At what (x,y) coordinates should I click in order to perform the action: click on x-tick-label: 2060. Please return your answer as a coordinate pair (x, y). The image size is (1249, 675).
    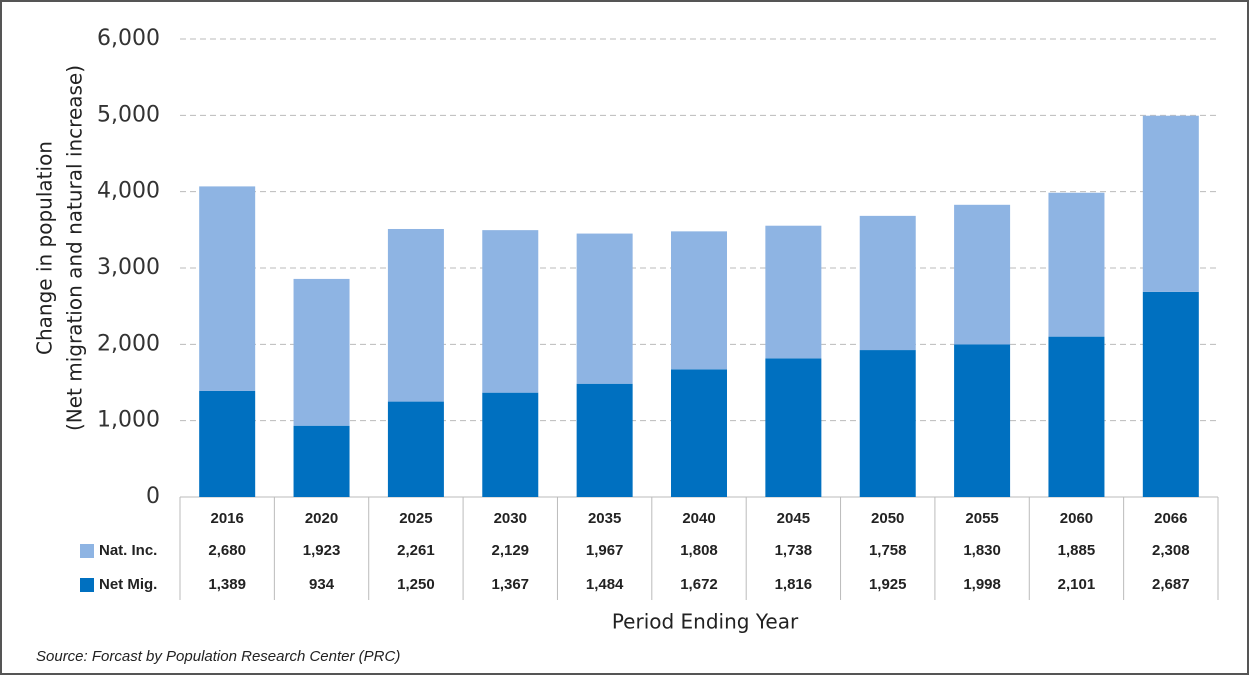
    Looking at the image, I should click on (1076, 518).